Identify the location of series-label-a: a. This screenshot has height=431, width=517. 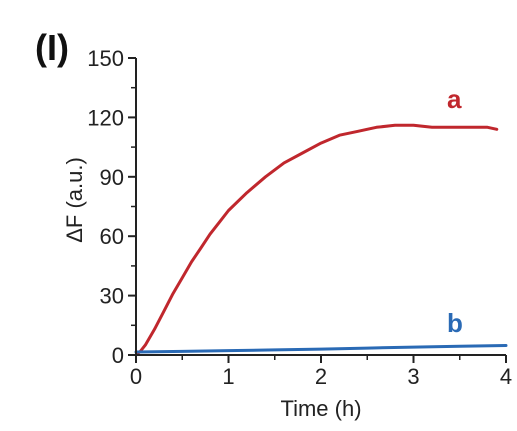
(454, 99).